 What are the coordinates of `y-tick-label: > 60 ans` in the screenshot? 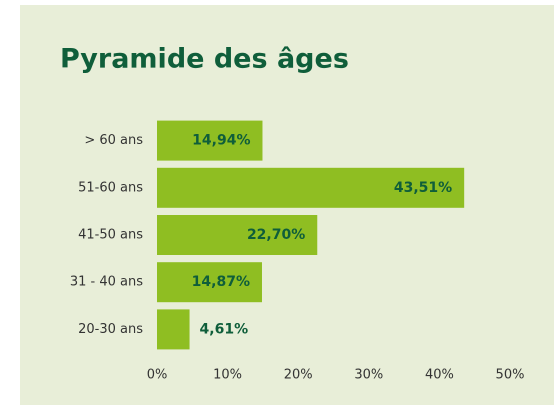 It's located at (113, 140).